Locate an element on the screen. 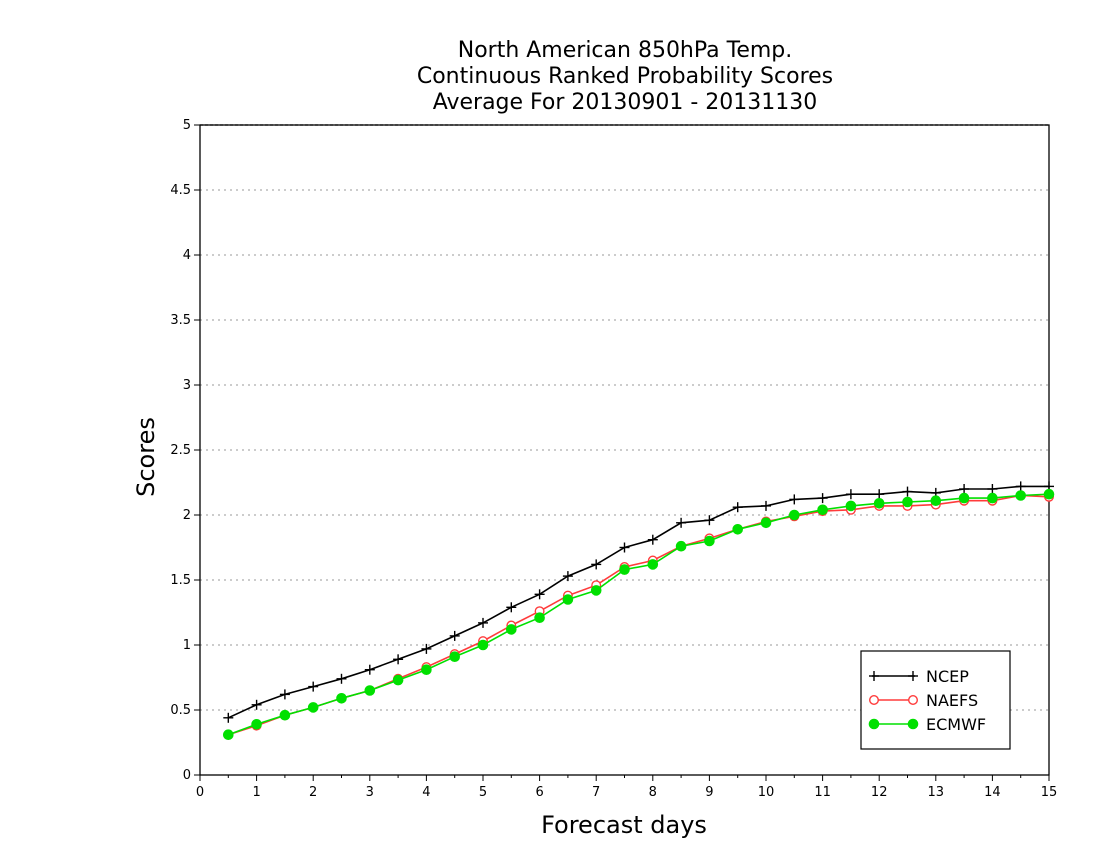 This screenshot has height=850, width=1100. chart-title-line-3: Average For 20130901 - 20131130 is located at coordinates (625, 102).